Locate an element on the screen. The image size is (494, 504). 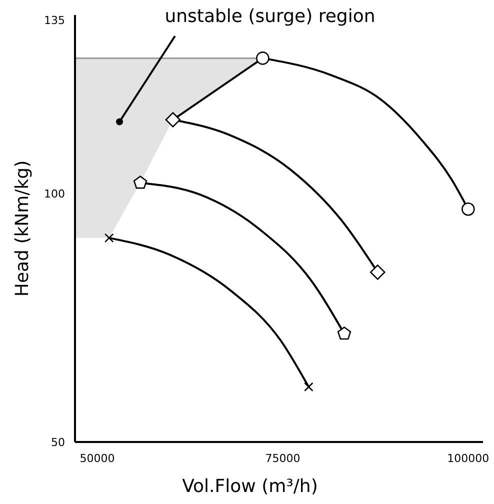
x-tick-label: 75000 is located at coordinates (282, 458).